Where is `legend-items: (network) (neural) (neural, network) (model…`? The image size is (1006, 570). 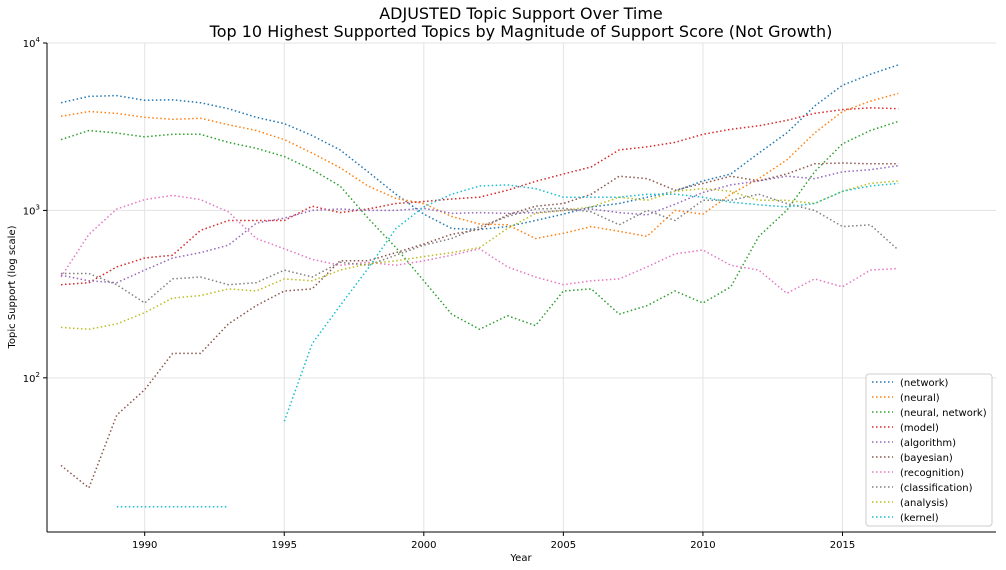
legend-items: (network) (neural) (neural, network) (model… is located at coordinates (929, 451).